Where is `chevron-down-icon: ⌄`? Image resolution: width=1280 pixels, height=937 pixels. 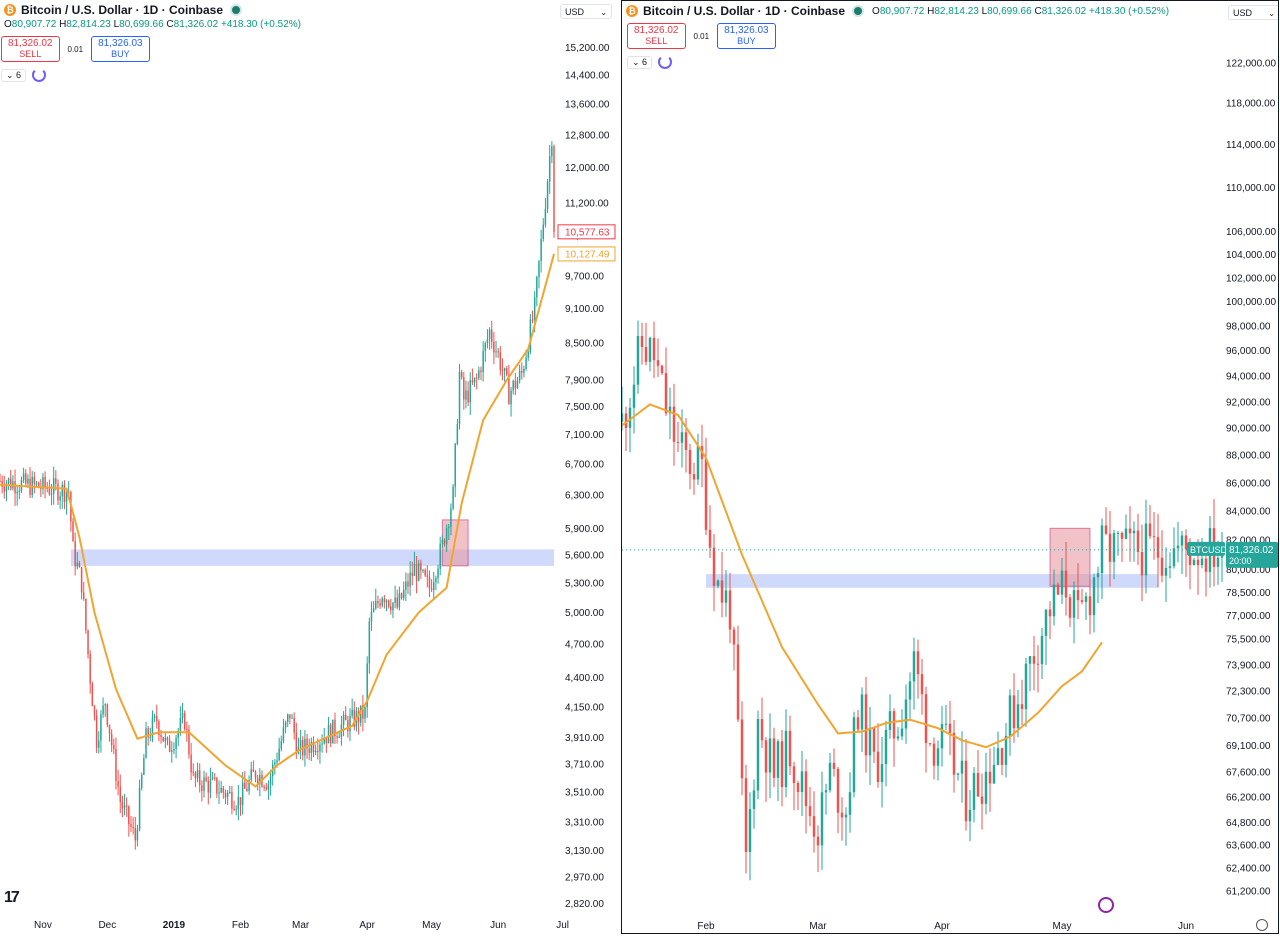
chevron-down-icon: ⌄ is located at coordinates (603, 12).